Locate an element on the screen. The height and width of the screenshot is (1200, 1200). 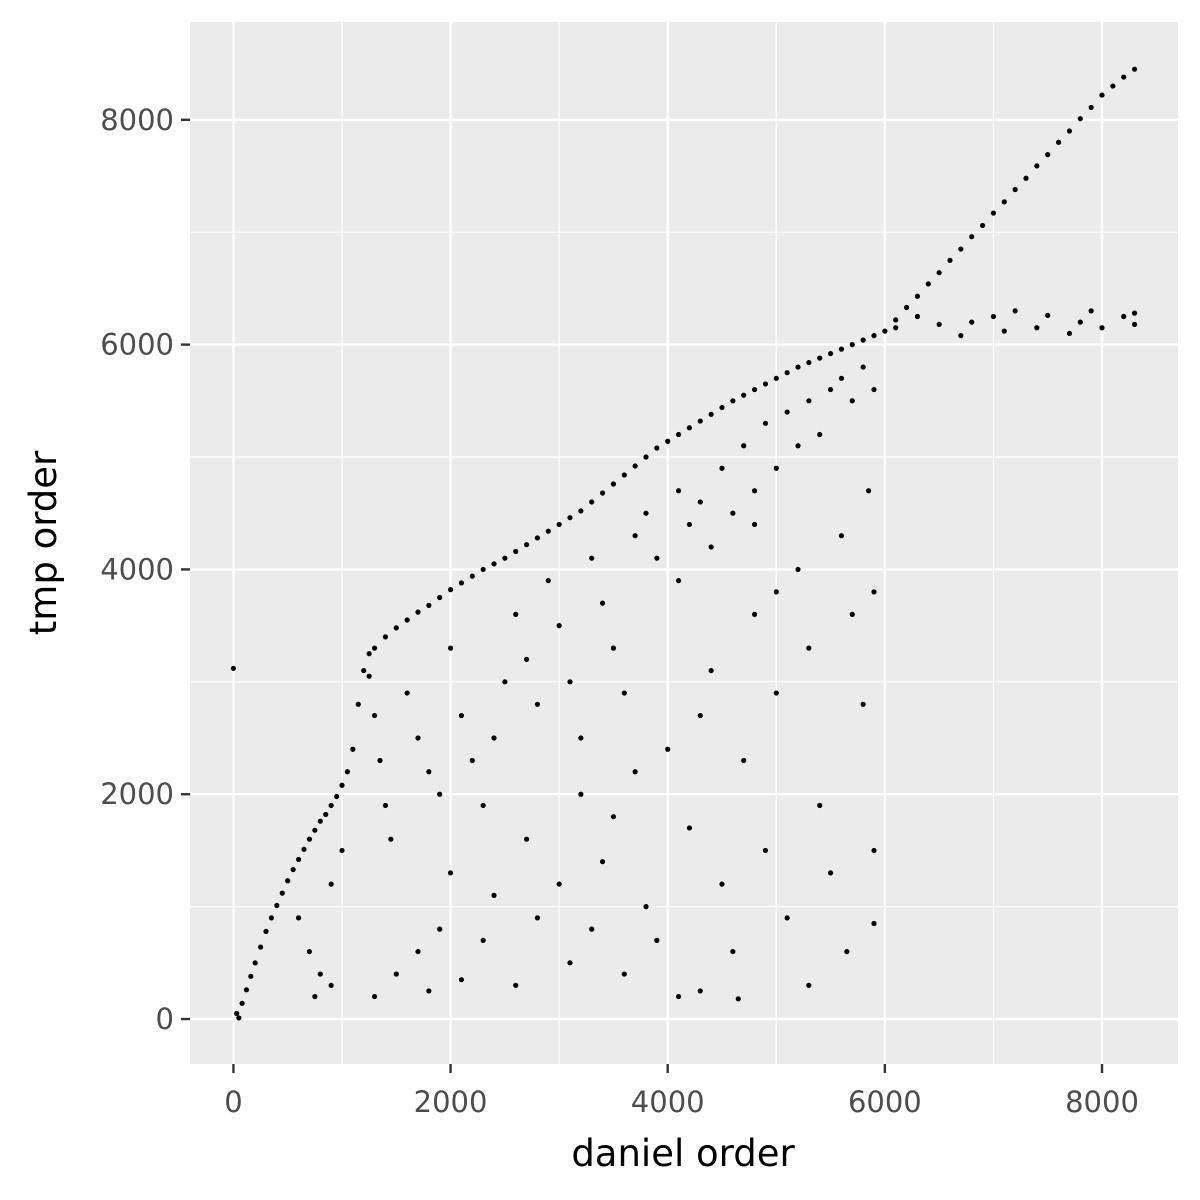
x-tick-label: 0 is located at coordinates (233, 1102).